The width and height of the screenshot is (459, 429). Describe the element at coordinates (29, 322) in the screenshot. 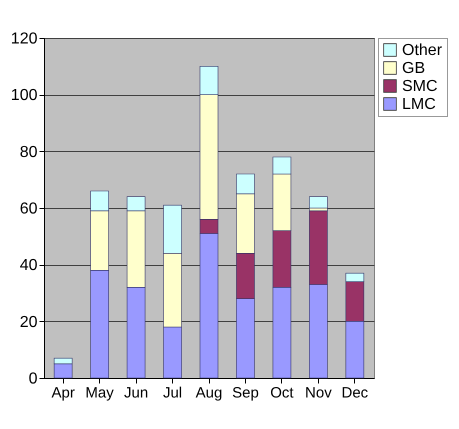

I see `y-tick-label: 20` at that location.